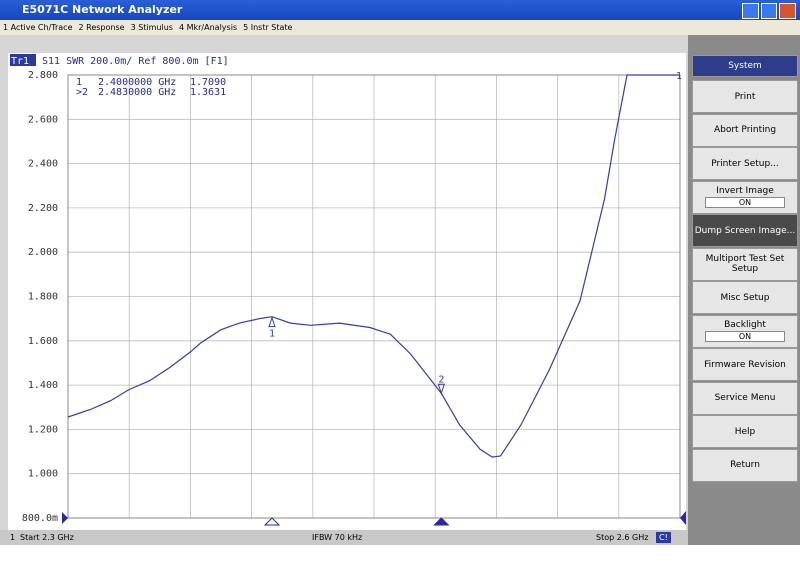 The height and width of the screenshot is (567, 800). I want to click on ifbw: IFBW 70 kHz, so click(337, 537).